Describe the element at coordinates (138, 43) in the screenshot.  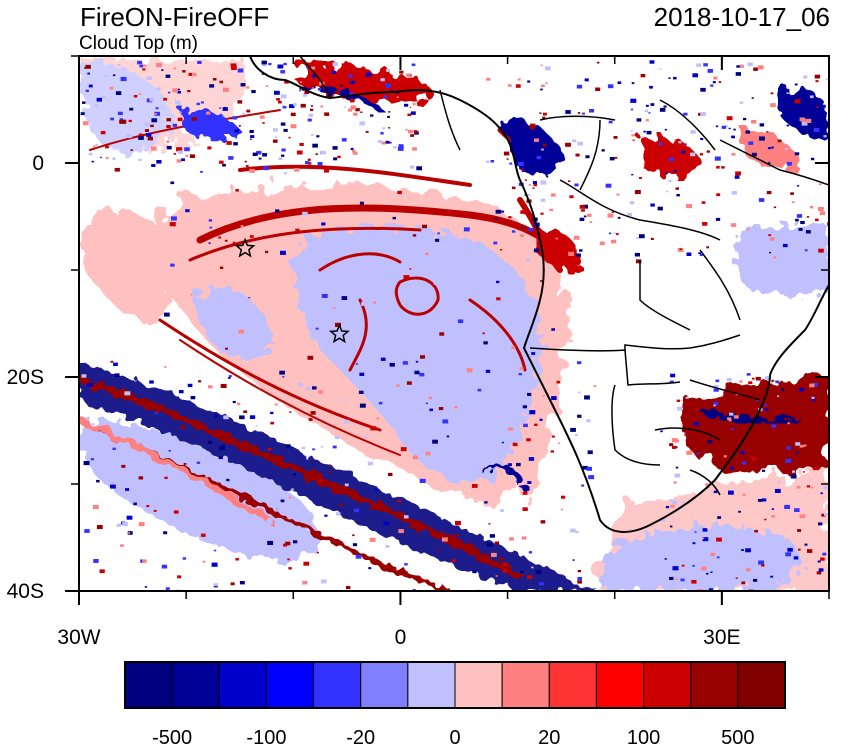
I see `plot-subtitle: Cloud Top (m)` at that location.